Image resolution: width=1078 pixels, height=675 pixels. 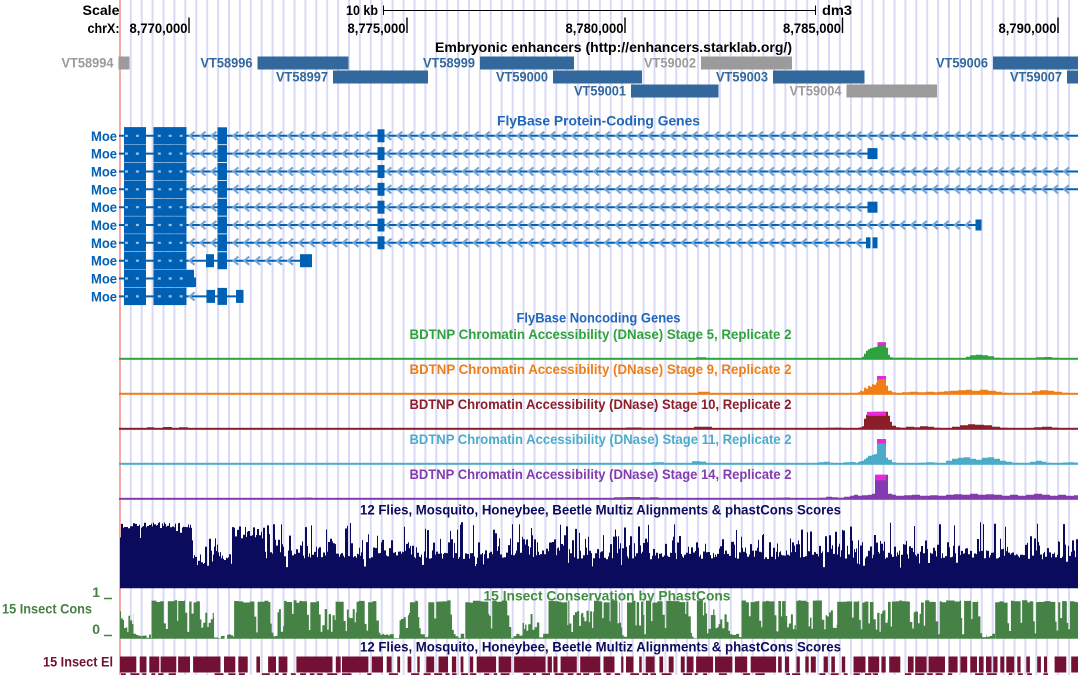 I want to click on svg-text: 8,785,000, so click(x=812, y=28).